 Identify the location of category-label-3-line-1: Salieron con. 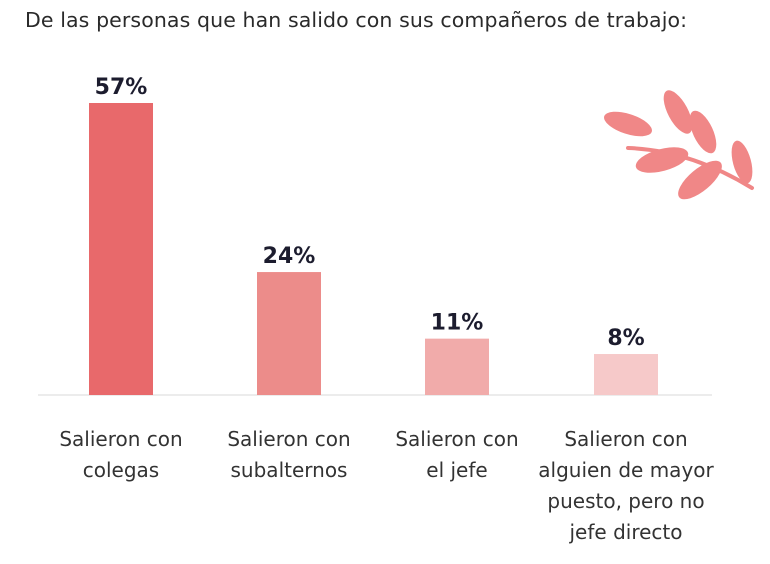
(456, 439).